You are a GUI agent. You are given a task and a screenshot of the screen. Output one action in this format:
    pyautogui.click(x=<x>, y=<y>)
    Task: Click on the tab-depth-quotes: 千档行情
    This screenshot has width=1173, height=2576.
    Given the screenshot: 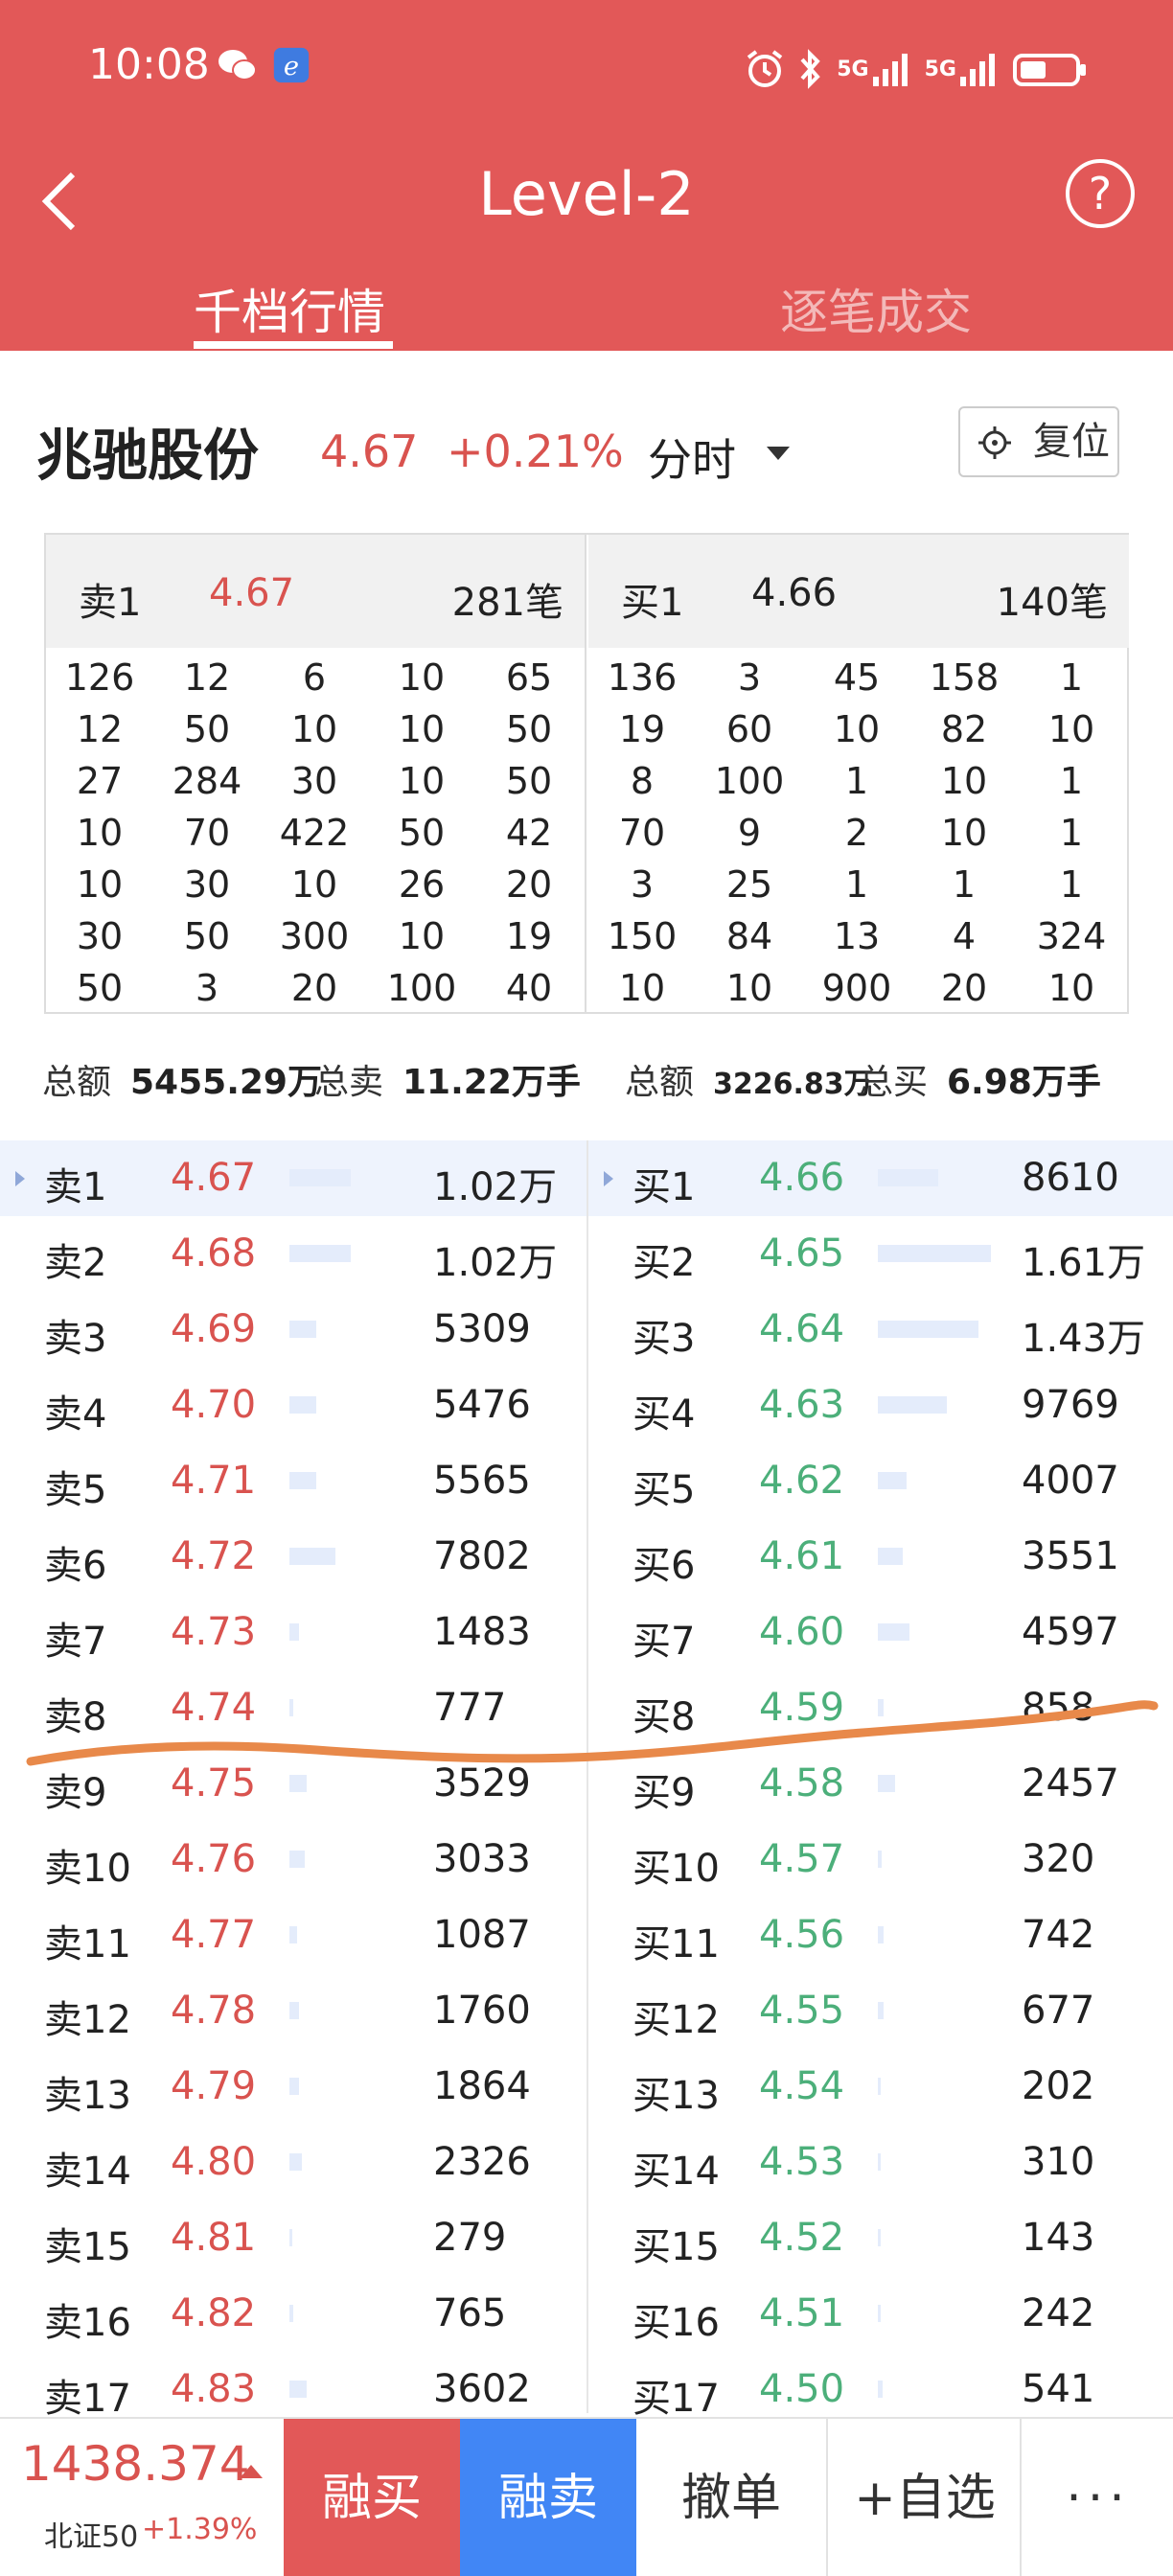 What is the action you would take?
    pyautogui.click(x=289, y=312)
    